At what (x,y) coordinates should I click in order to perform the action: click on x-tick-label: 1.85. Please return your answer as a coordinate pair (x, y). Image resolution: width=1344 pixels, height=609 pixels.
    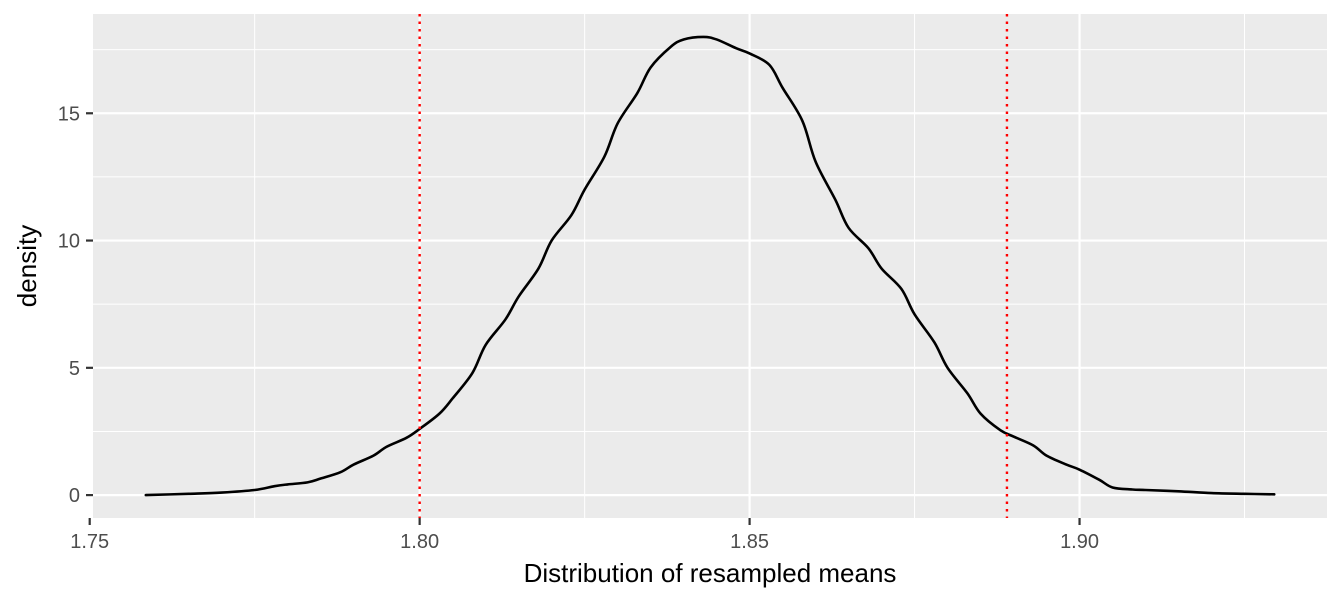
    Looking at the image, I should click on (749, 542).